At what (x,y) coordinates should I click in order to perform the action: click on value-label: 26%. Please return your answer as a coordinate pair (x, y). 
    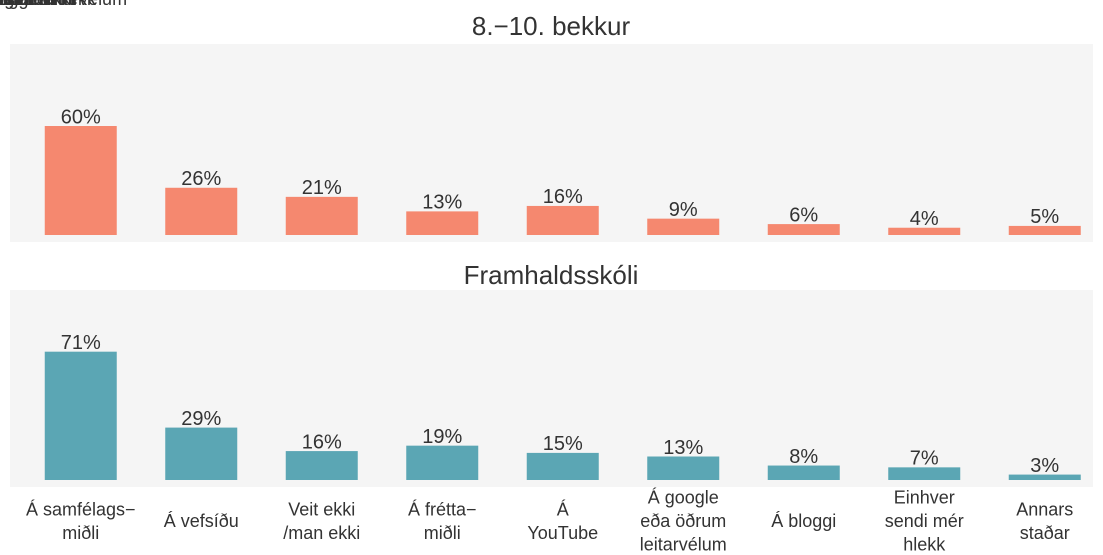
    Looking at the image, I should click on (201, 179).